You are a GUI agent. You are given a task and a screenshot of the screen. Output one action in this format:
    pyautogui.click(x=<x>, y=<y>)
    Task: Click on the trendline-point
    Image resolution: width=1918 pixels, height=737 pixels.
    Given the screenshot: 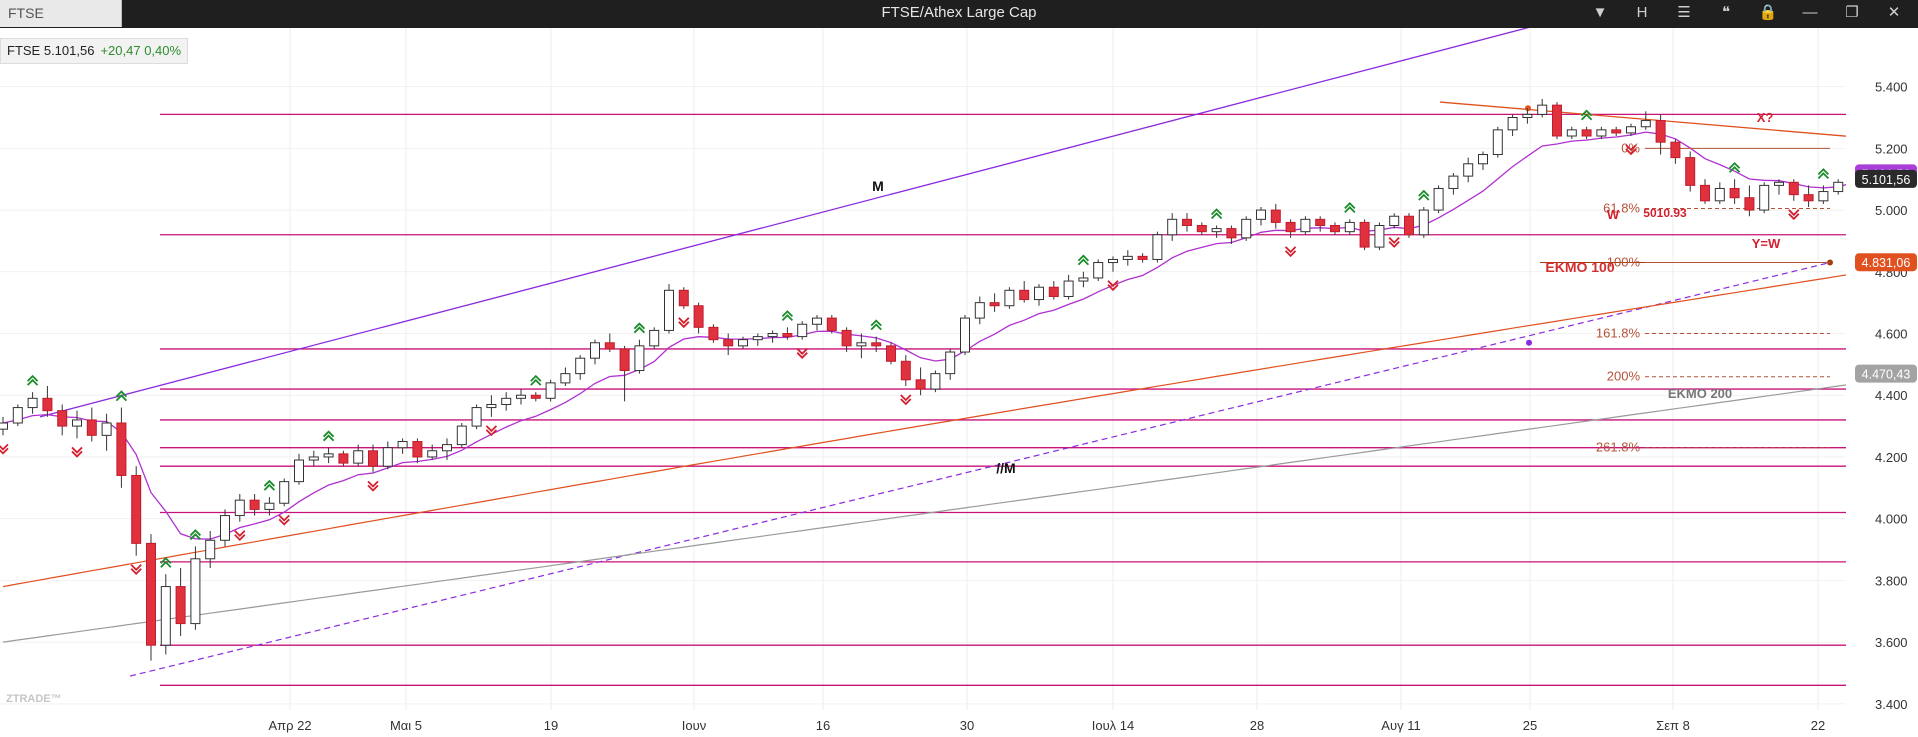 What is the action you would take?
    pyautogui.click(x=1529, y=342)
    